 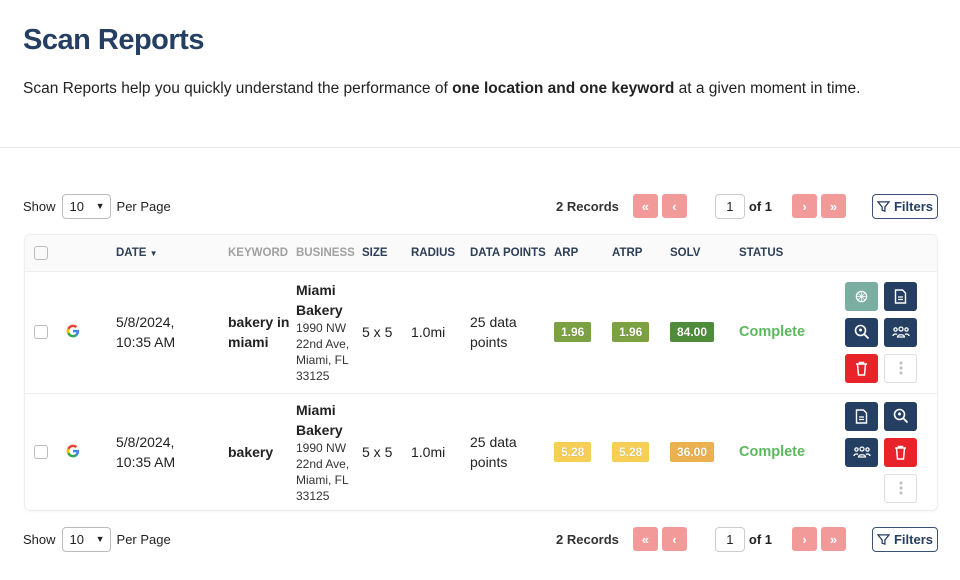 What do you see at coordinates (153, 253) in the screenshot?
I see `sort-desc-icon: ▼` at bounding box center [153, 253].